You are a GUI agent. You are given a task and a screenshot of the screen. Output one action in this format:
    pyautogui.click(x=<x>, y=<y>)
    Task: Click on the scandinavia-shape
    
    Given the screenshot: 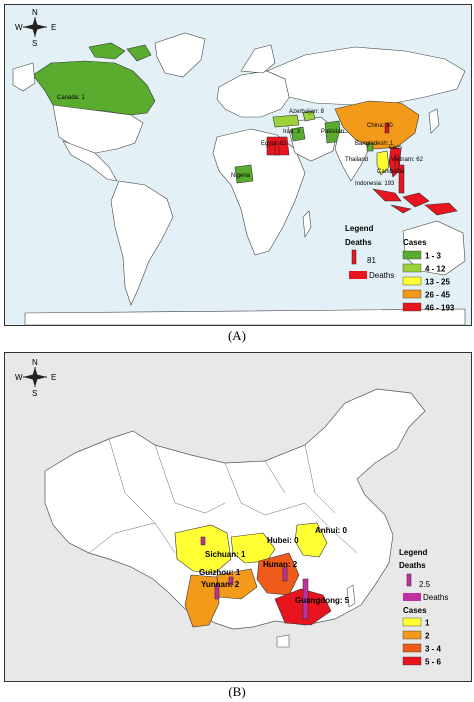 What is the action you would take?
    pyautogui.click(x=258, y=59)
    